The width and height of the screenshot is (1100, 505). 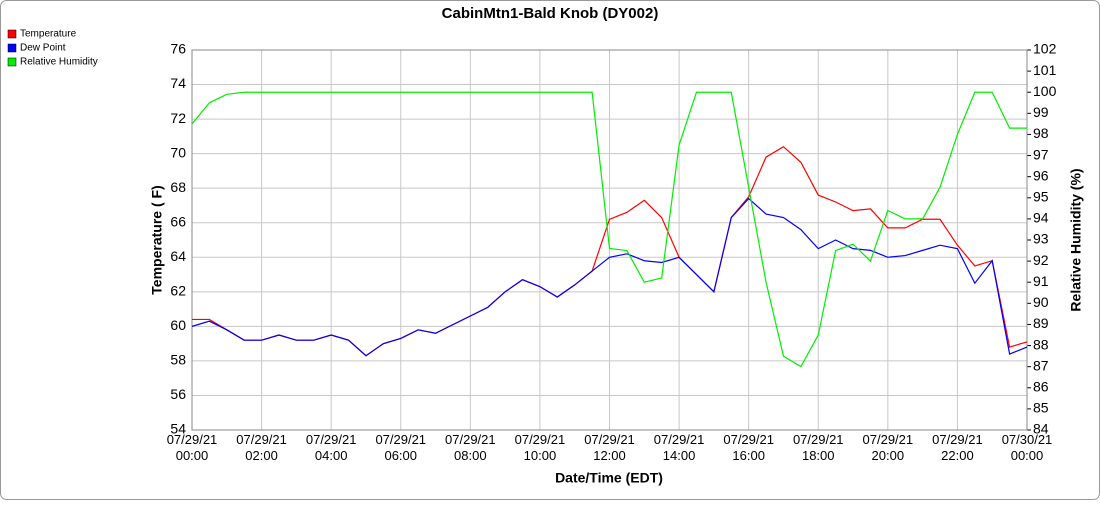 What do you see at coordinates (540, 455) in the screenshot?
I see `x-tick-label-line: 10:00` at bounding box center [540, 455].